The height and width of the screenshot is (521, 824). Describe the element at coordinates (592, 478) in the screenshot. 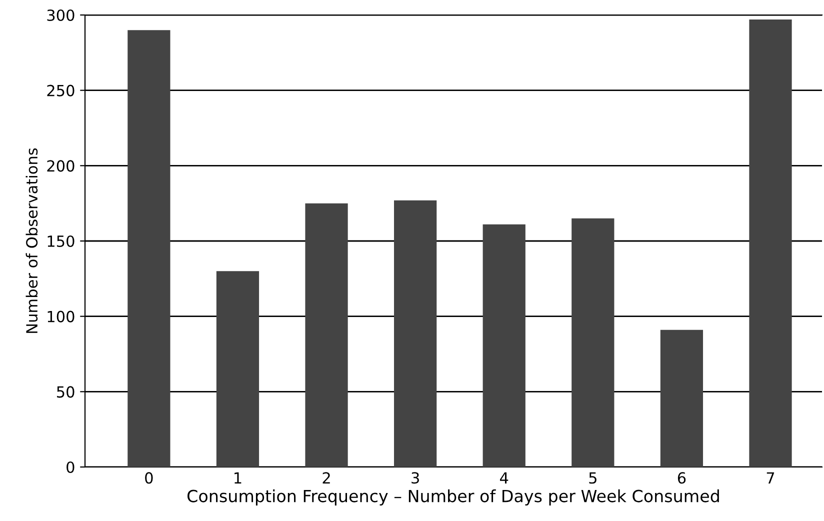

I see `x-tick-label: 5` at that location.